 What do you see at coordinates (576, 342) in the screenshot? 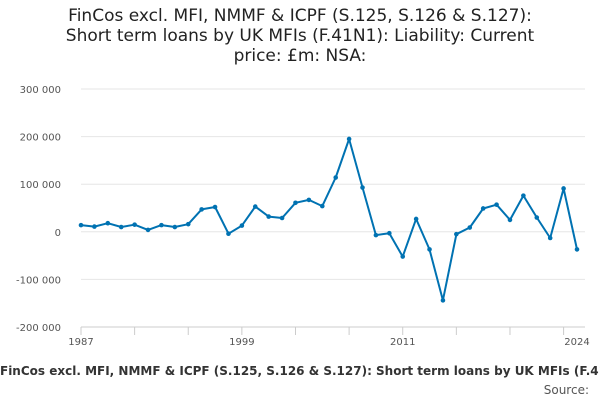
I see `x-tick-label: 2024` at bounding box center [576, 342].